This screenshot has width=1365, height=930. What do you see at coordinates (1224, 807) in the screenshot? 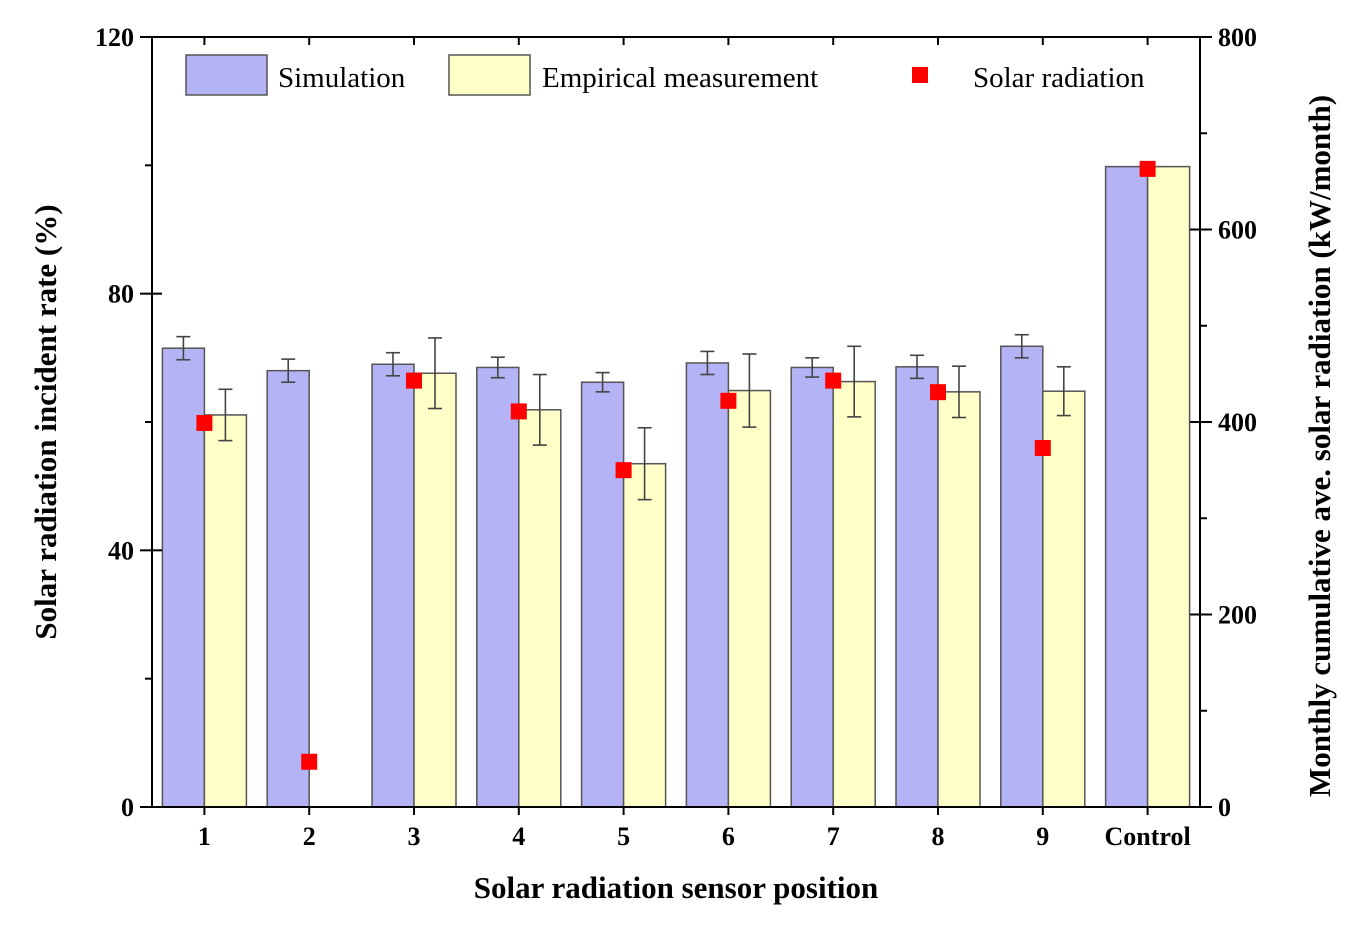
I see `y2-tick-label: 0` at bounding box center [1224, 807].